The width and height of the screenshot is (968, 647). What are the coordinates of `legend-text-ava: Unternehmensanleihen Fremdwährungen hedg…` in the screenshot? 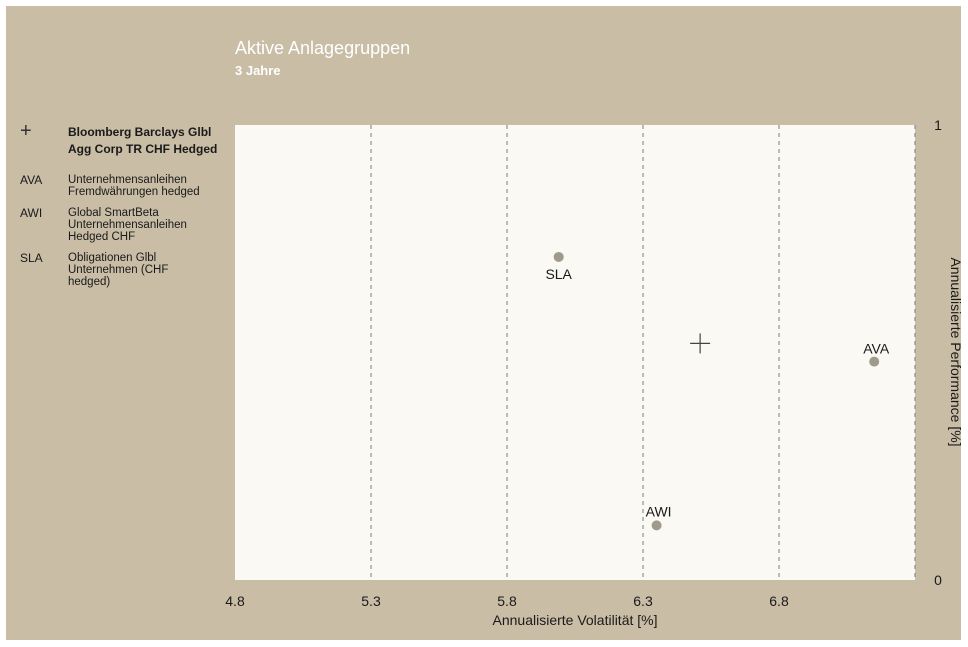 It's located at (134, 186).